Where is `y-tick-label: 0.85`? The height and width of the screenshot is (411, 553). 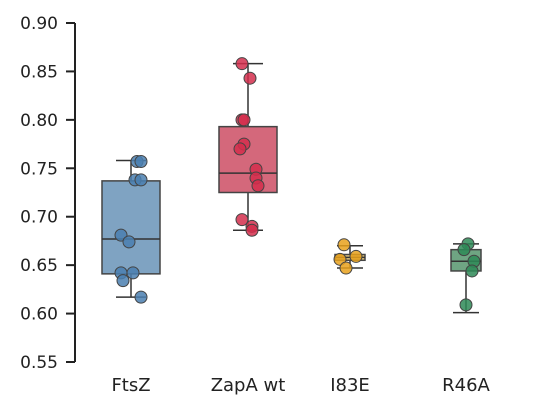
y-tick-label: 0.85 is located at coordinates (39, 72).